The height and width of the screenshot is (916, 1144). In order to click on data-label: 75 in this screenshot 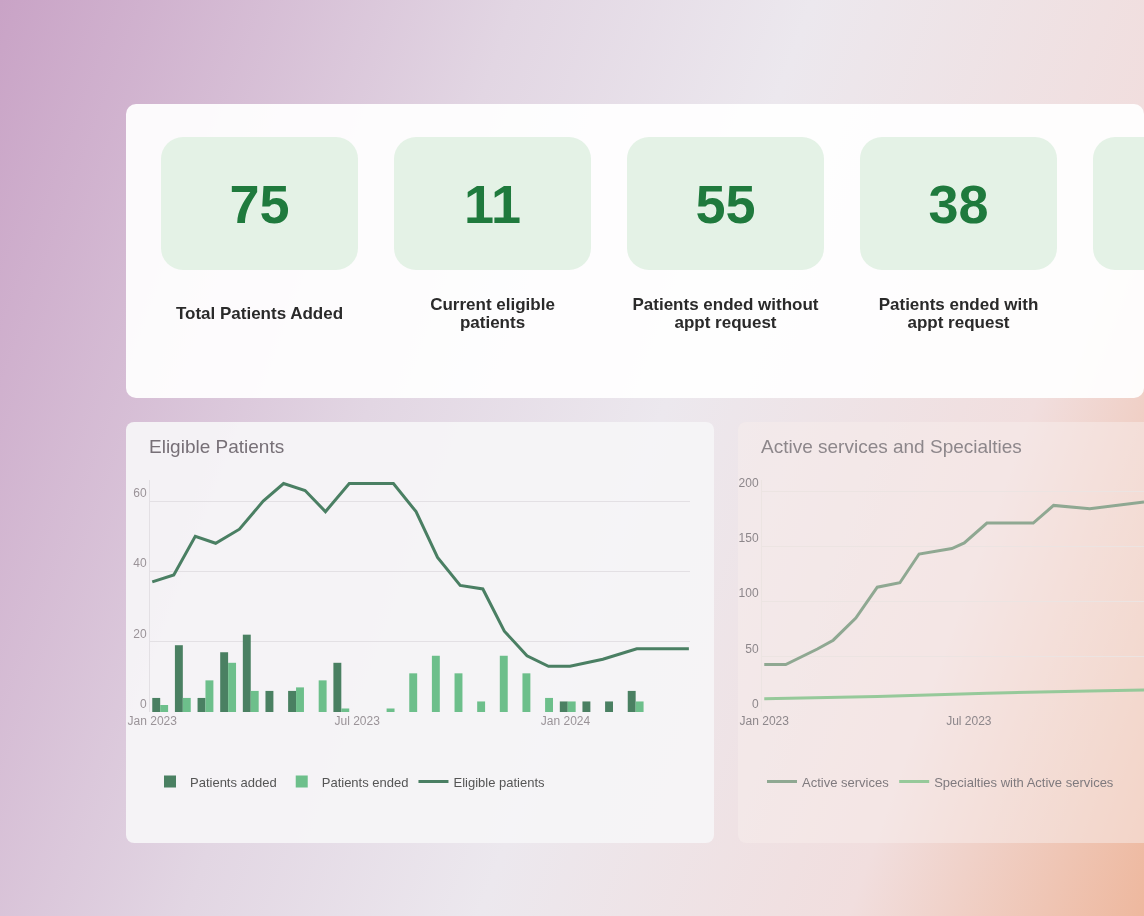, I will do `click(259, 203)`.